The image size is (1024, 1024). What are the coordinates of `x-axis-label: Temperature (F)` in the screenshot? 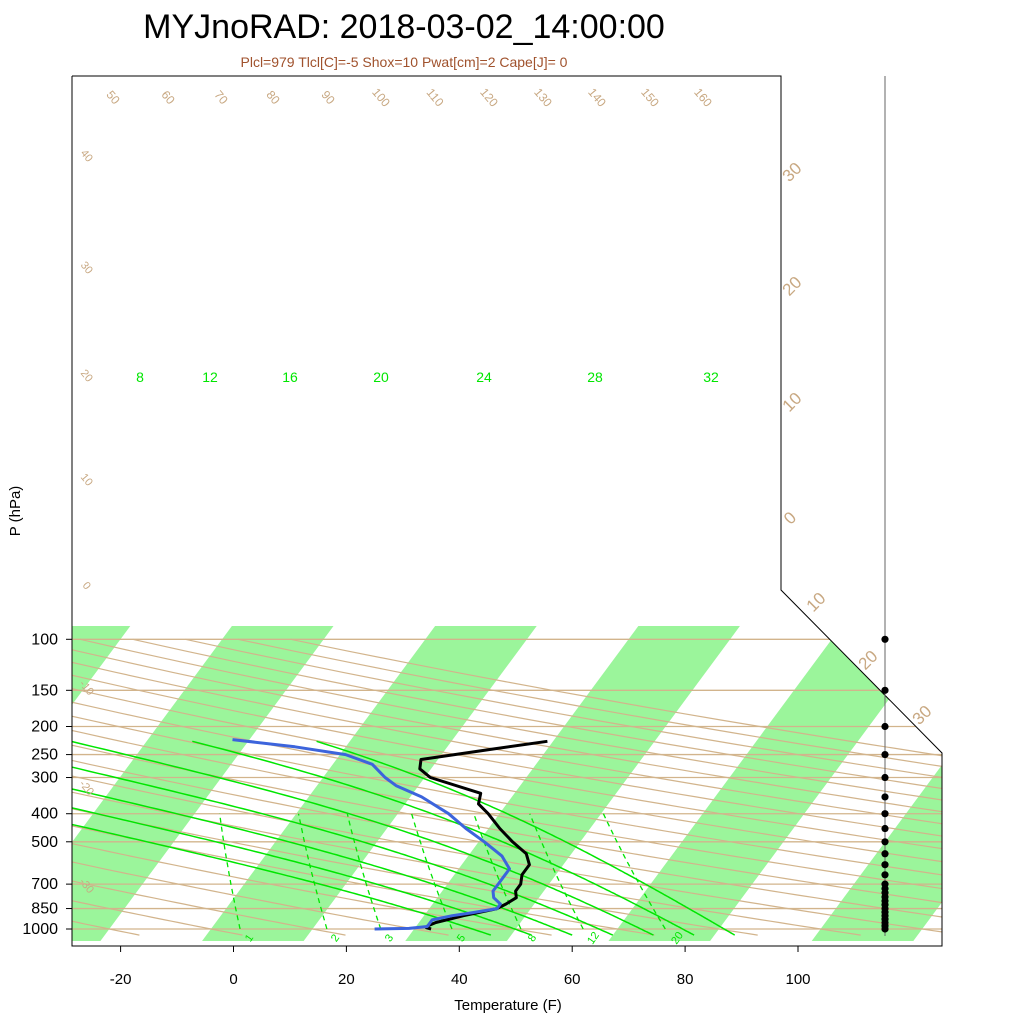 It's located at (508, 1005).